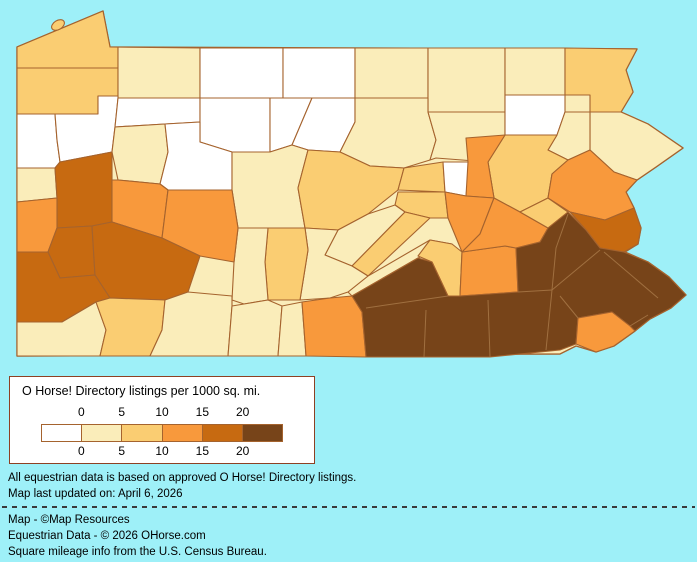  Describe the element at coordinates (255, 328) in the screenshot. I see `county-bedford` at that location.